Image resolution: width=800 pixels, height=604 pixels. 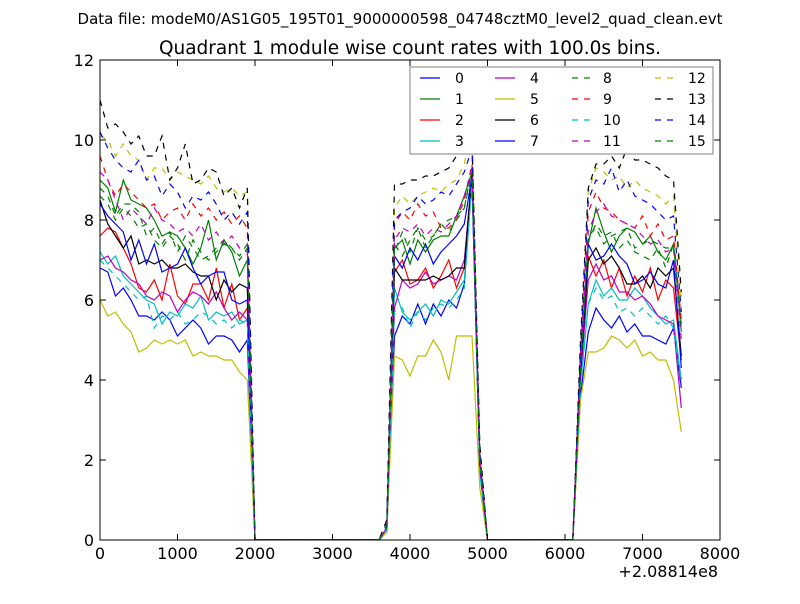 I want to click on legend-label: 8, so click(x=607, y=79).